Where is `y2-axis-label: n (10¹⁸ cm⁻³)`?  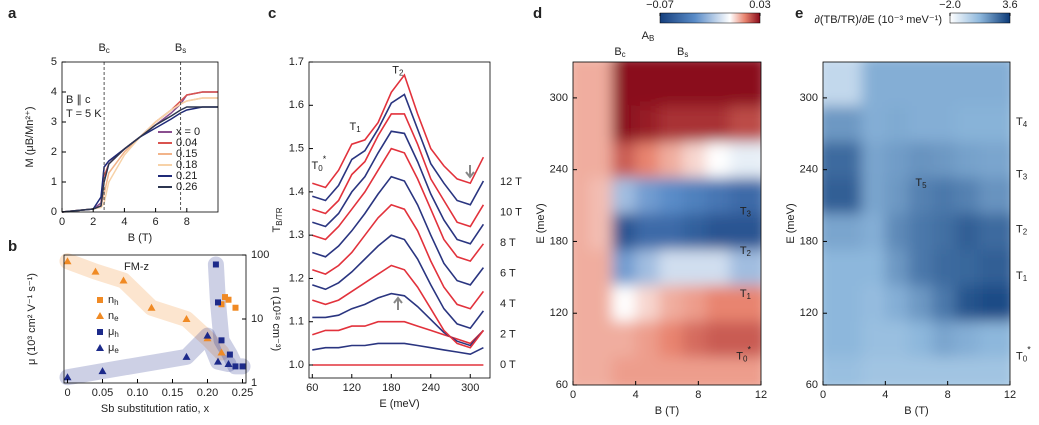 y2-axis-label: n (10¹⁸ cm⁻³) is located at coordinates (276, 319).